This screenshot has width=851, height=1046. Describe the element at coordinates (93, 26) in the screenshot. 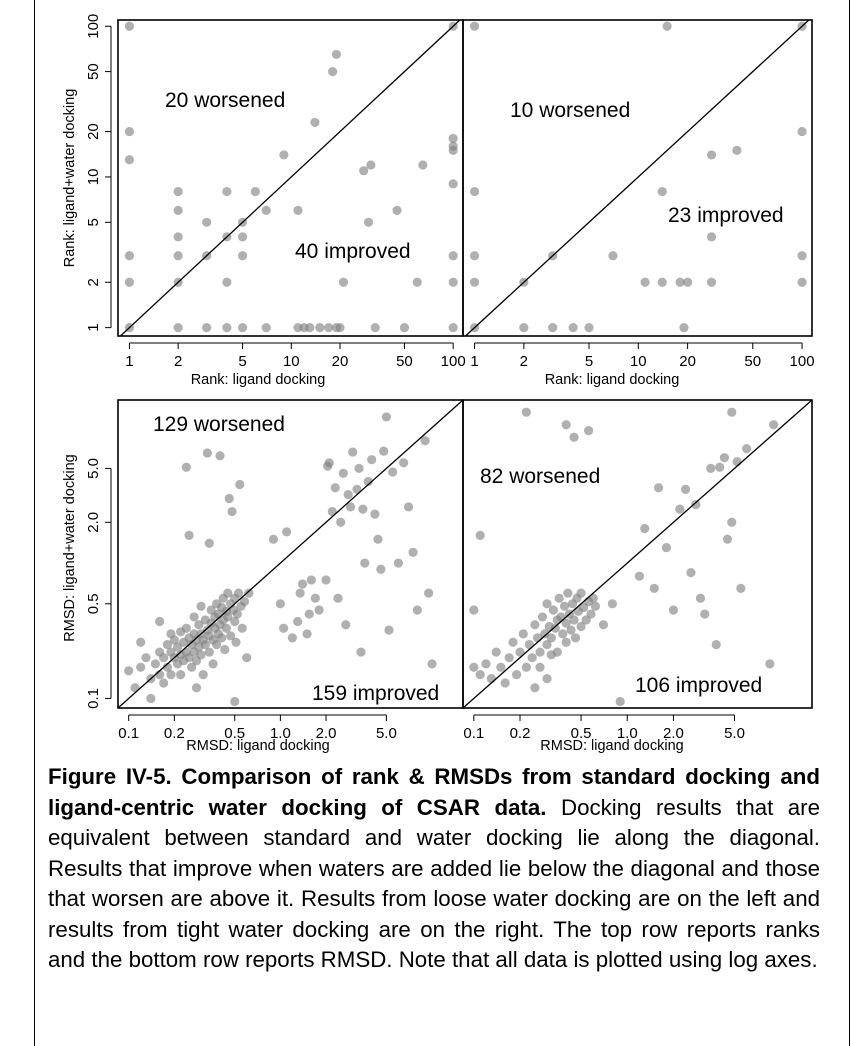

I see `y-tick-label: 100` at that location.